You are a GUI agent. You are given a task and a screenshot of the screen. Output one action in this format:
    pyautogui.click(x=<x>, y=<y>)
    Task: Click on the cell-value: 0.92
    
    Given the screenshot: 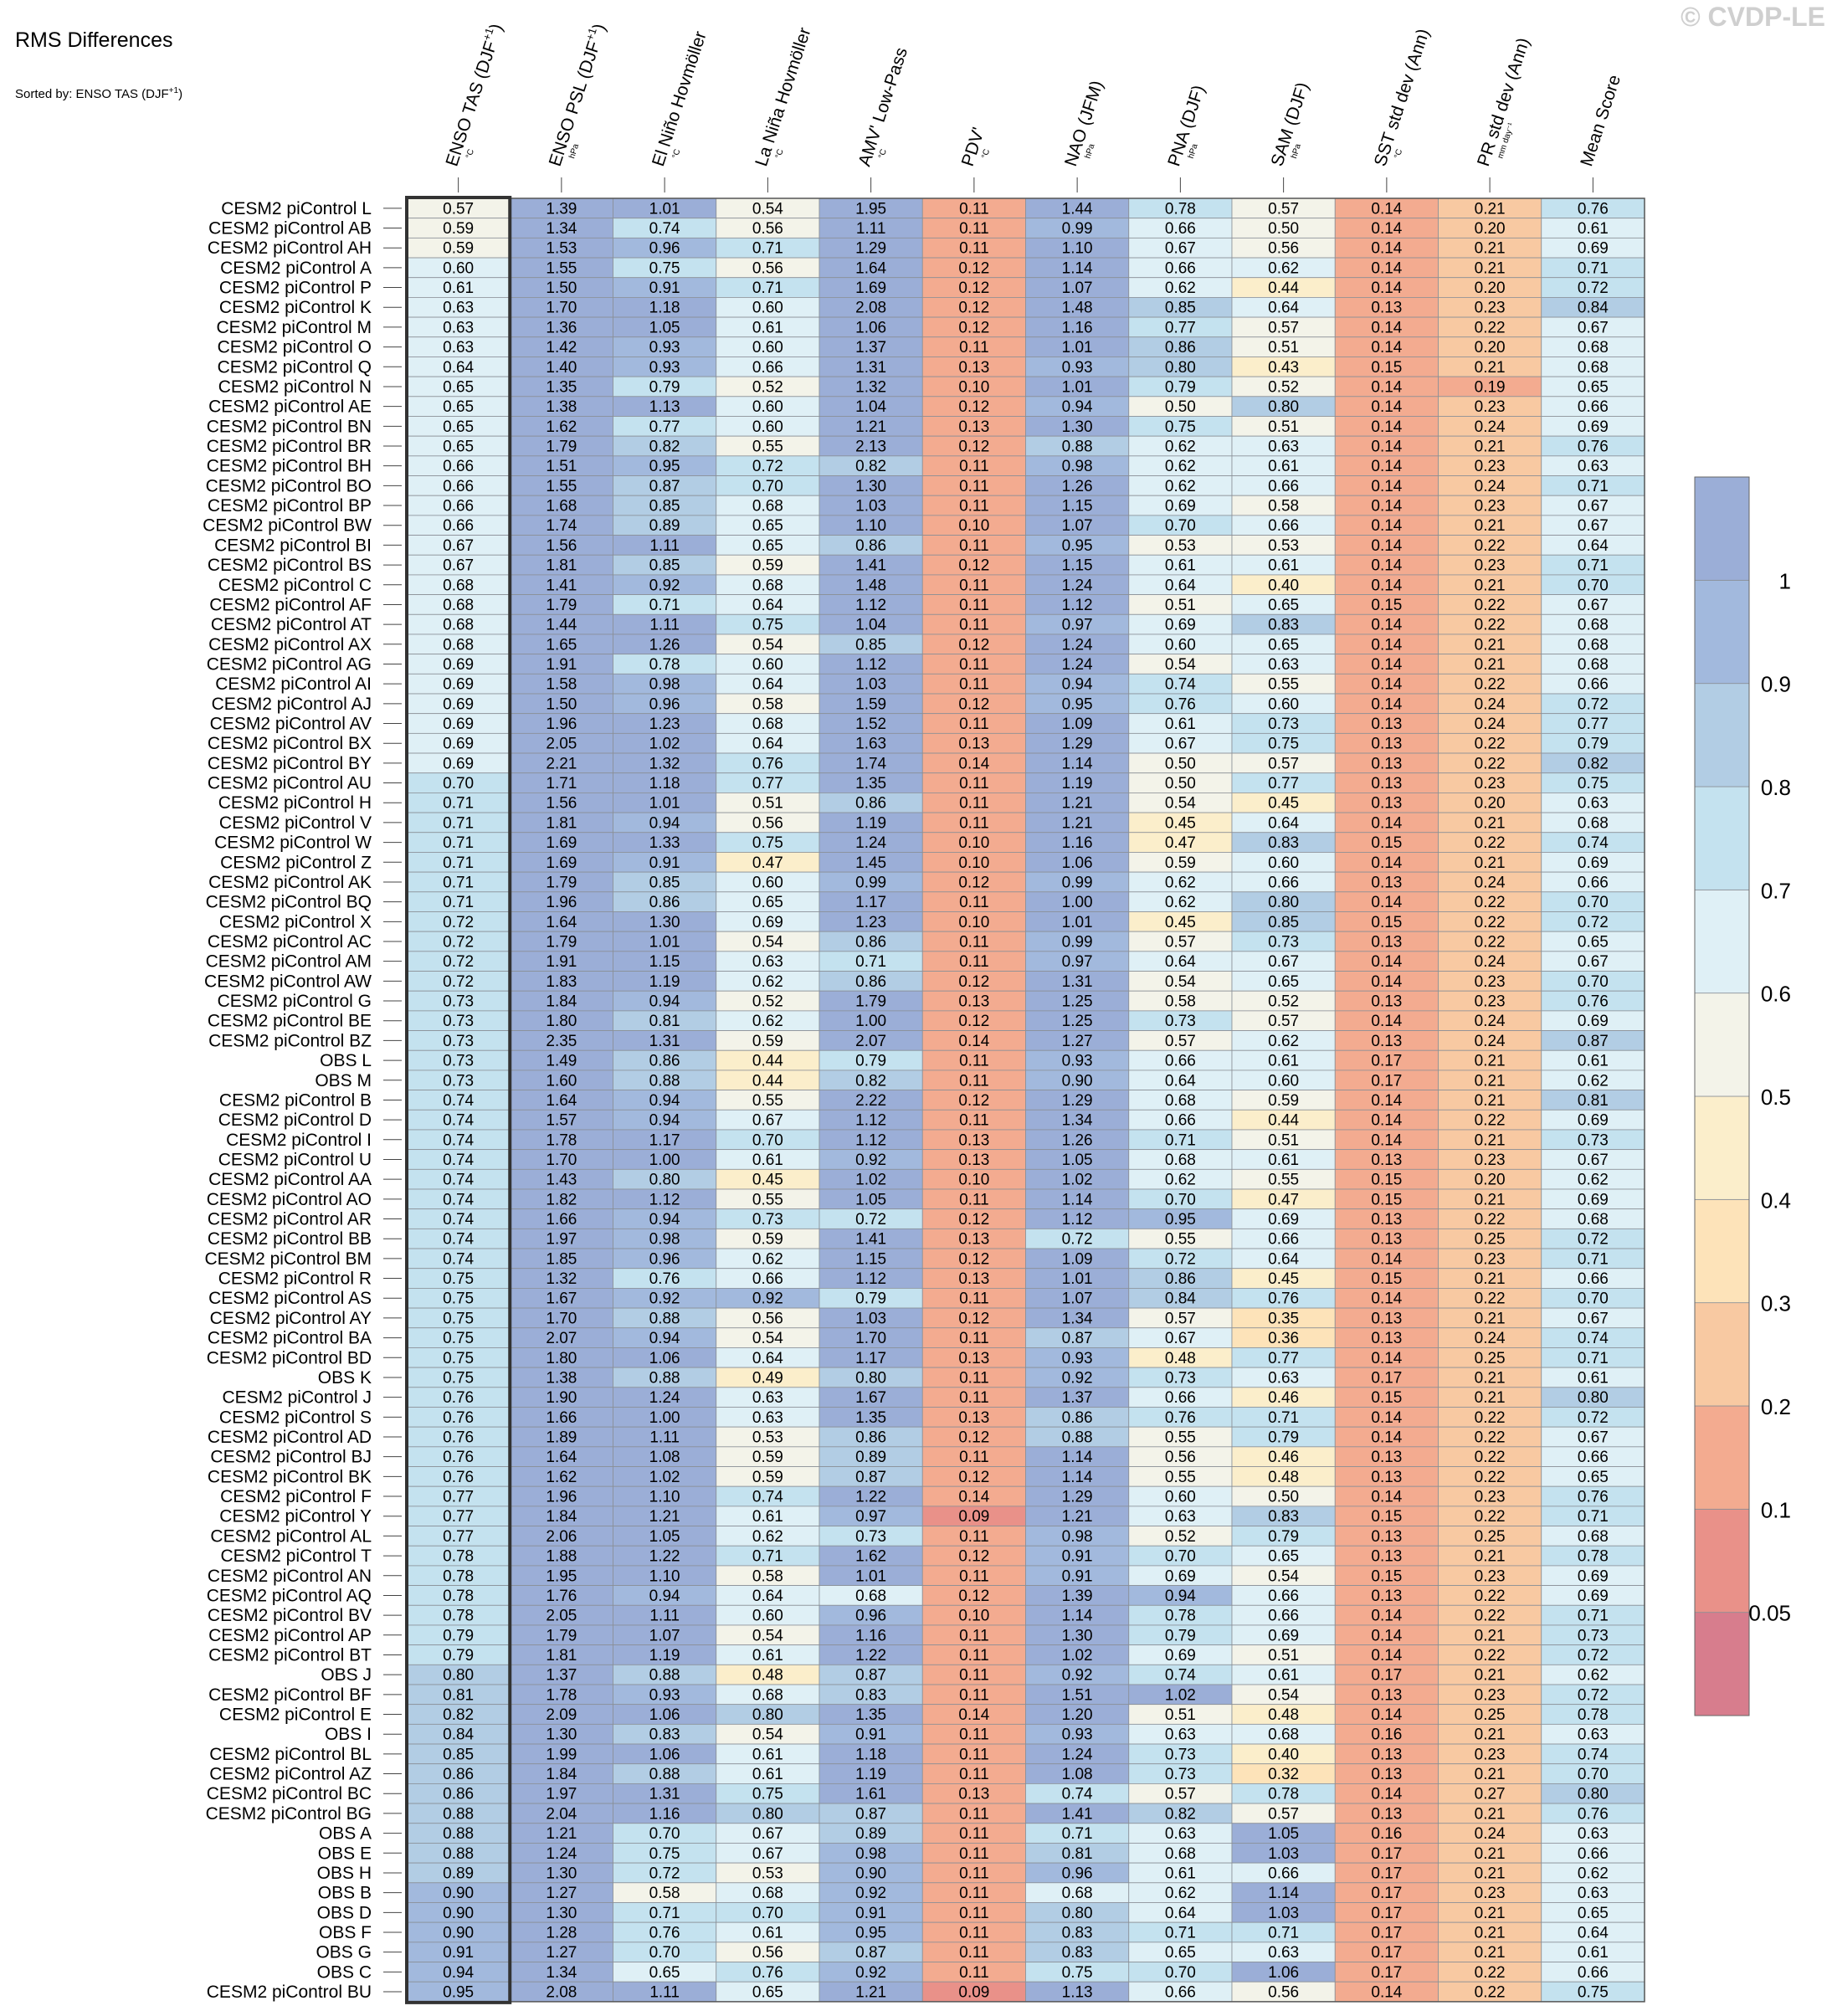 What is the action you would take?
    pyautogui.click(x=870, y=1160)
    